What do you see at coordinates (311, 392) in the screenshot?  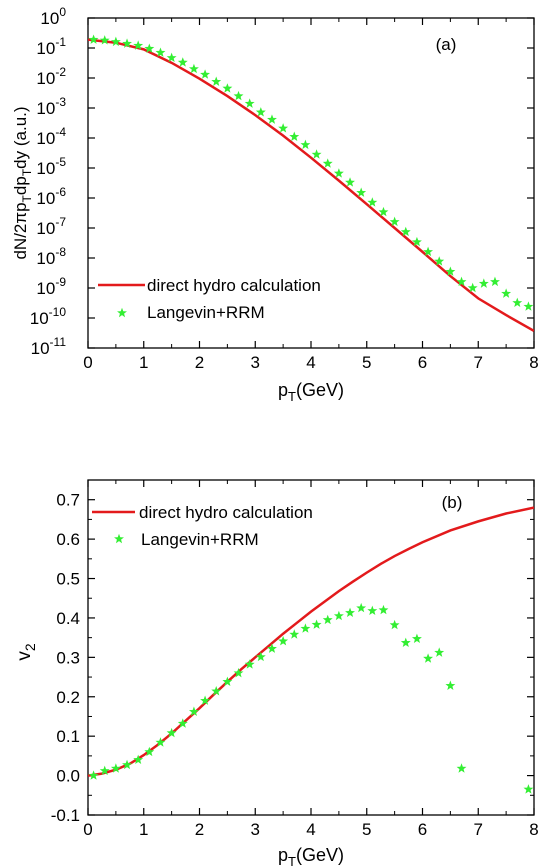 I see `panel-a-x-axis-label: pT(GeV)` at bounding box center [311, 392].